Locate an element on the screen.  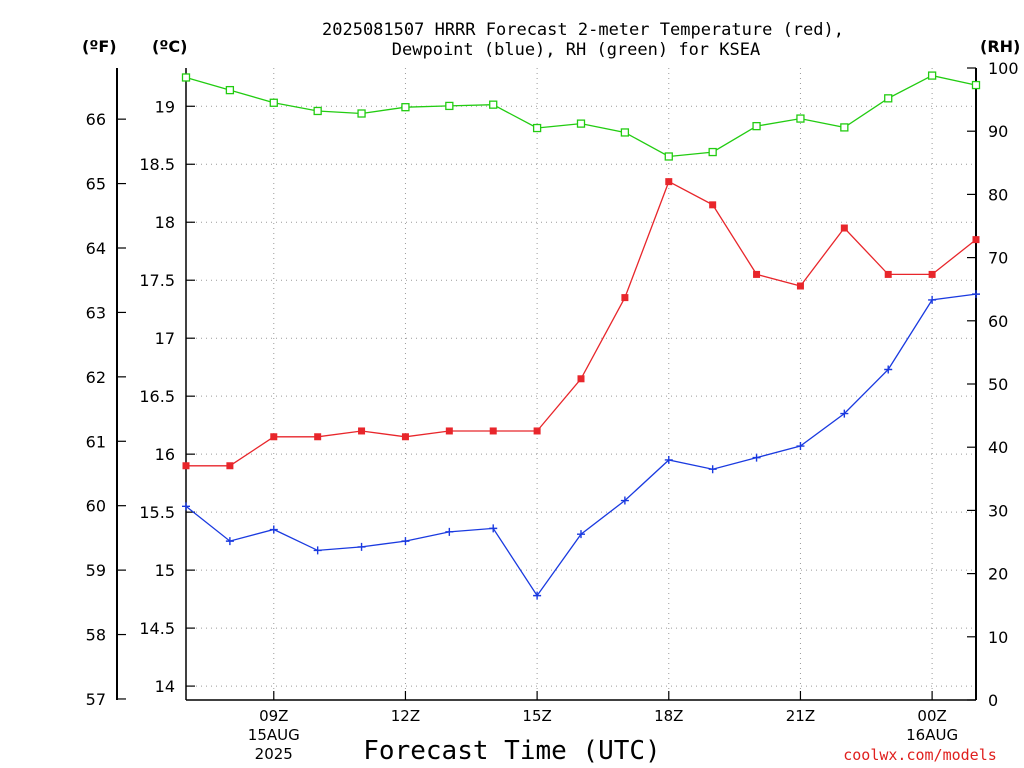
rh-tick-label: 80 is located at coordinates (998, 194).